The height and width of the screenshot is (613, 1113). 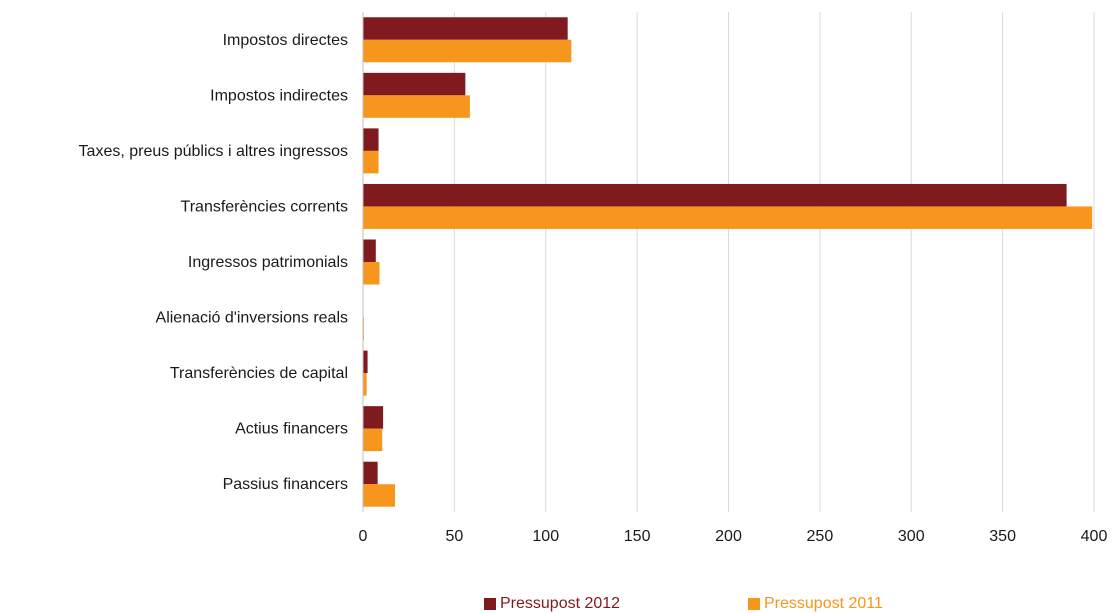 I want to click on category-label: Alienació d'inversions reals, so click(x=252, y=318).